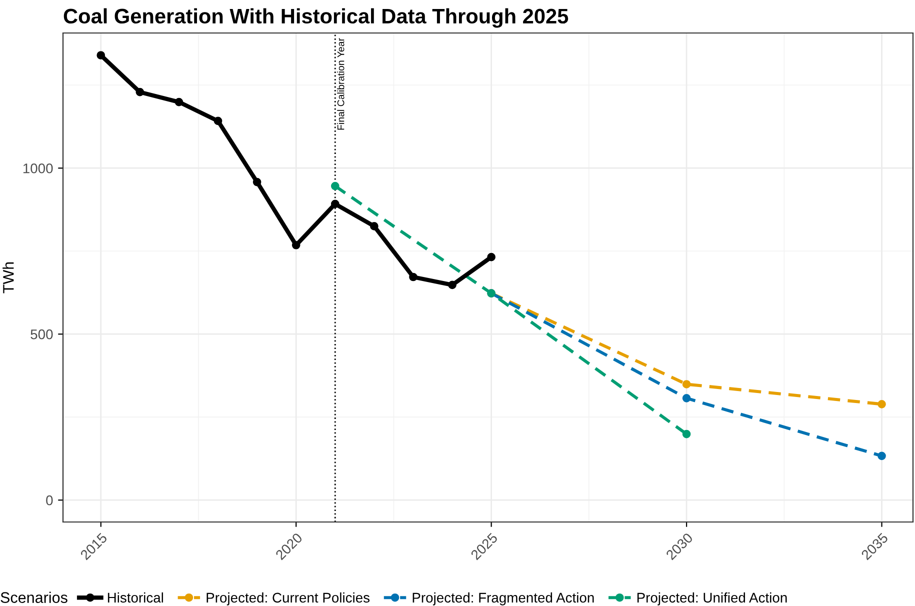  I want to click on legend-label: Historical, so click(136, 597).